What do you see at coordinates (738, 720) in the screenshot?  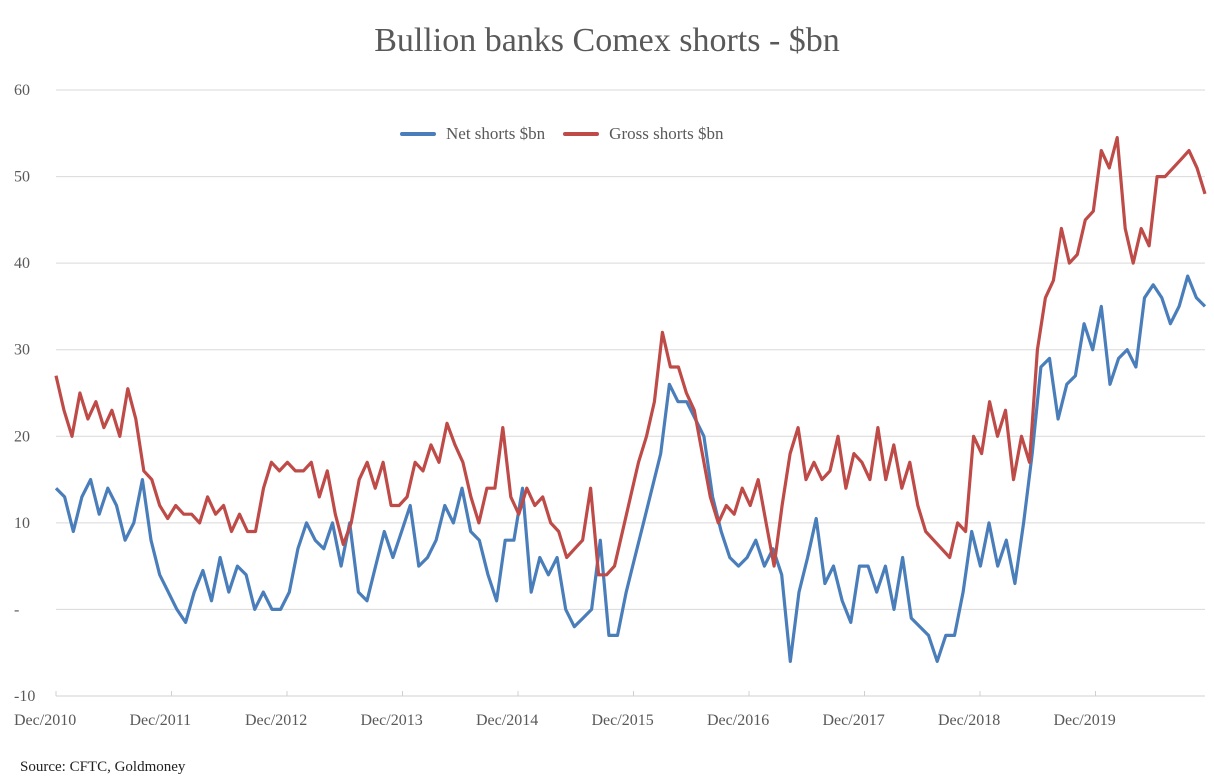 I see `x-tick-label: Dec/2016` at bounding box center [738, 720].